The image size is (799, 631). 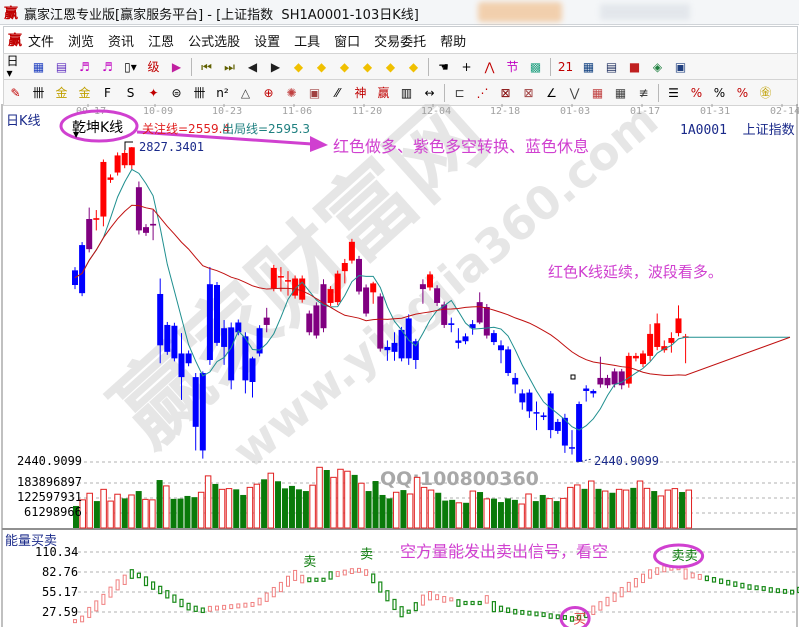 What do you see at coordinates (383, 92) in the screenshot?
I see `ying-icon: 赢` at bounding box center [383, 92].